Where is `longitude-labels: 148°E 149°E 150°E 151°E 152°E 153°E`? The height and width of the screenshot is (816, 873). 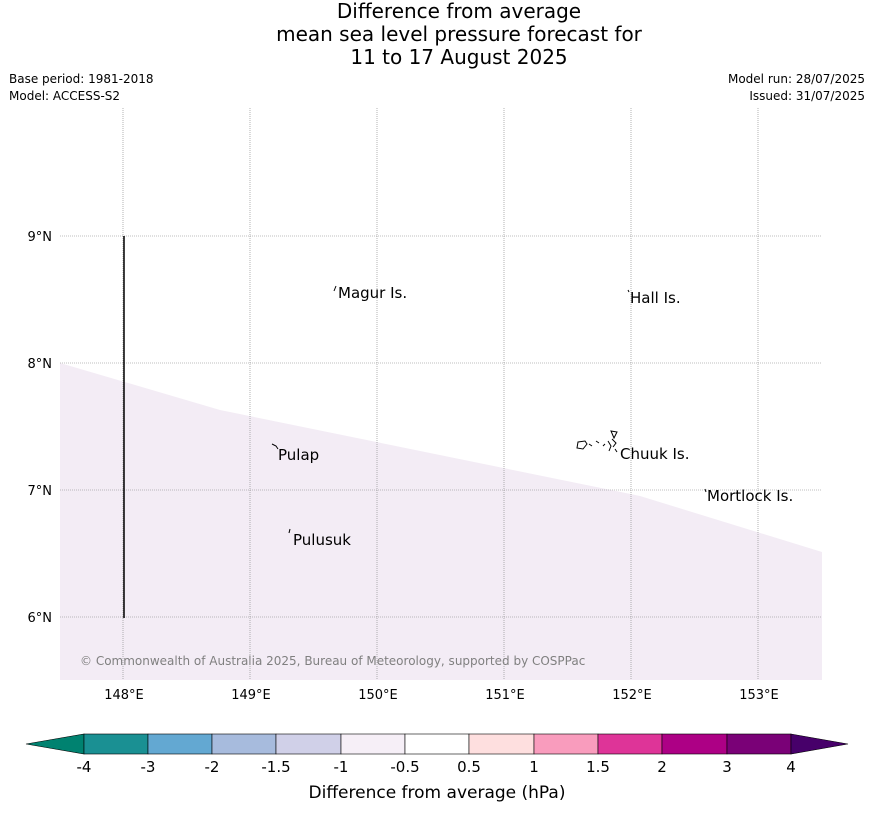
longitude-labels: 148°E 149°E 150°E 151°E 152°E 153°E is located at coordinates (441, 695).